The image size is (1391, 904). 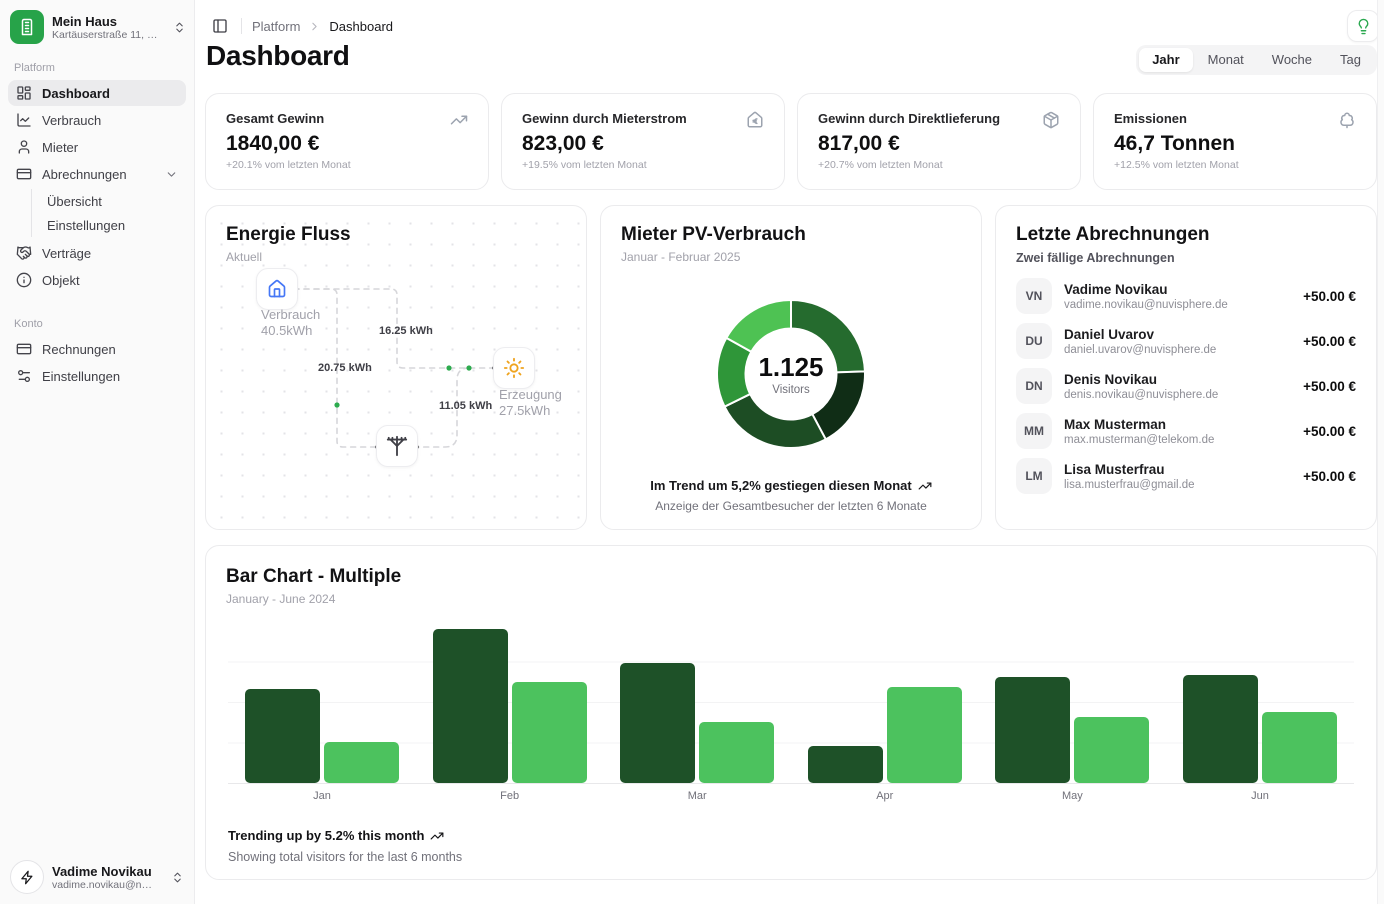 What do you see at coordinates (276, 26) in the screenshot?
I see `breadcrumb-parent: Platform` at bounding box center [276, 26].